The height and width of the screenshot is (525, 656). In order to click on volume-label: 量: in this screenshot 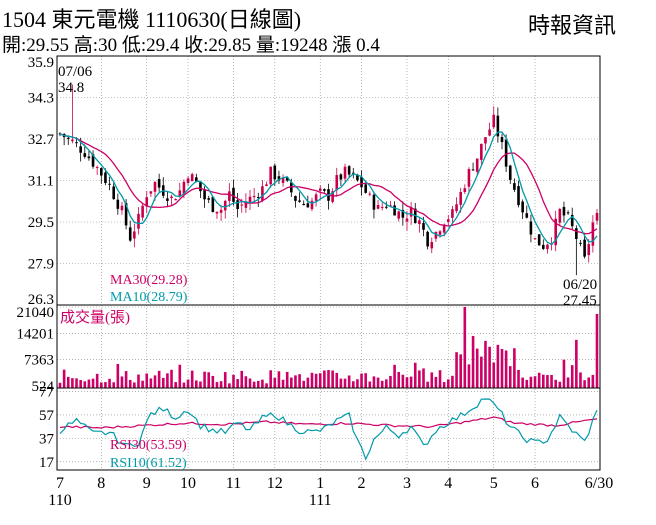, I will do `click(268, 45)`.